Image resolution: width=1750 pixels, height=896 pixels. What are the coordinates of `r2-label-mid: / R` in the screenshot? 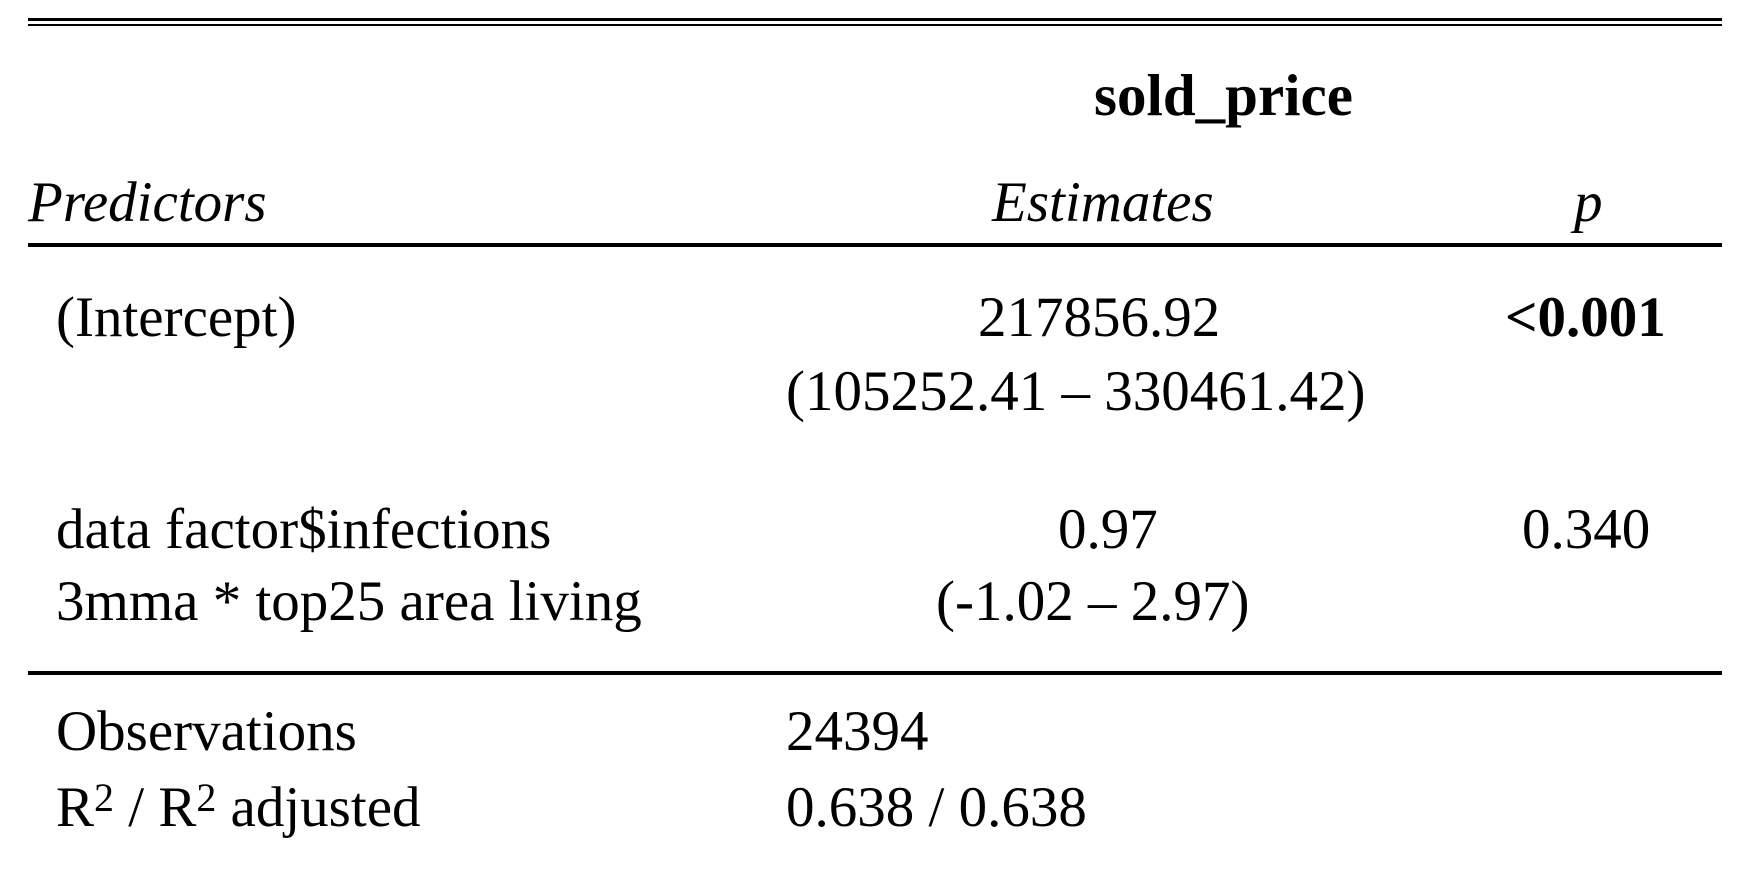 It's located at (155, 807).